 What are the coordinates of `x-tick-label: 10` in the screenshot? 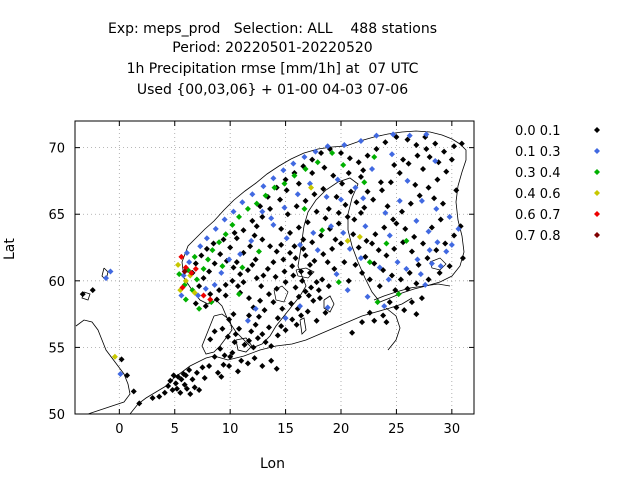 It's located at (230, 429).